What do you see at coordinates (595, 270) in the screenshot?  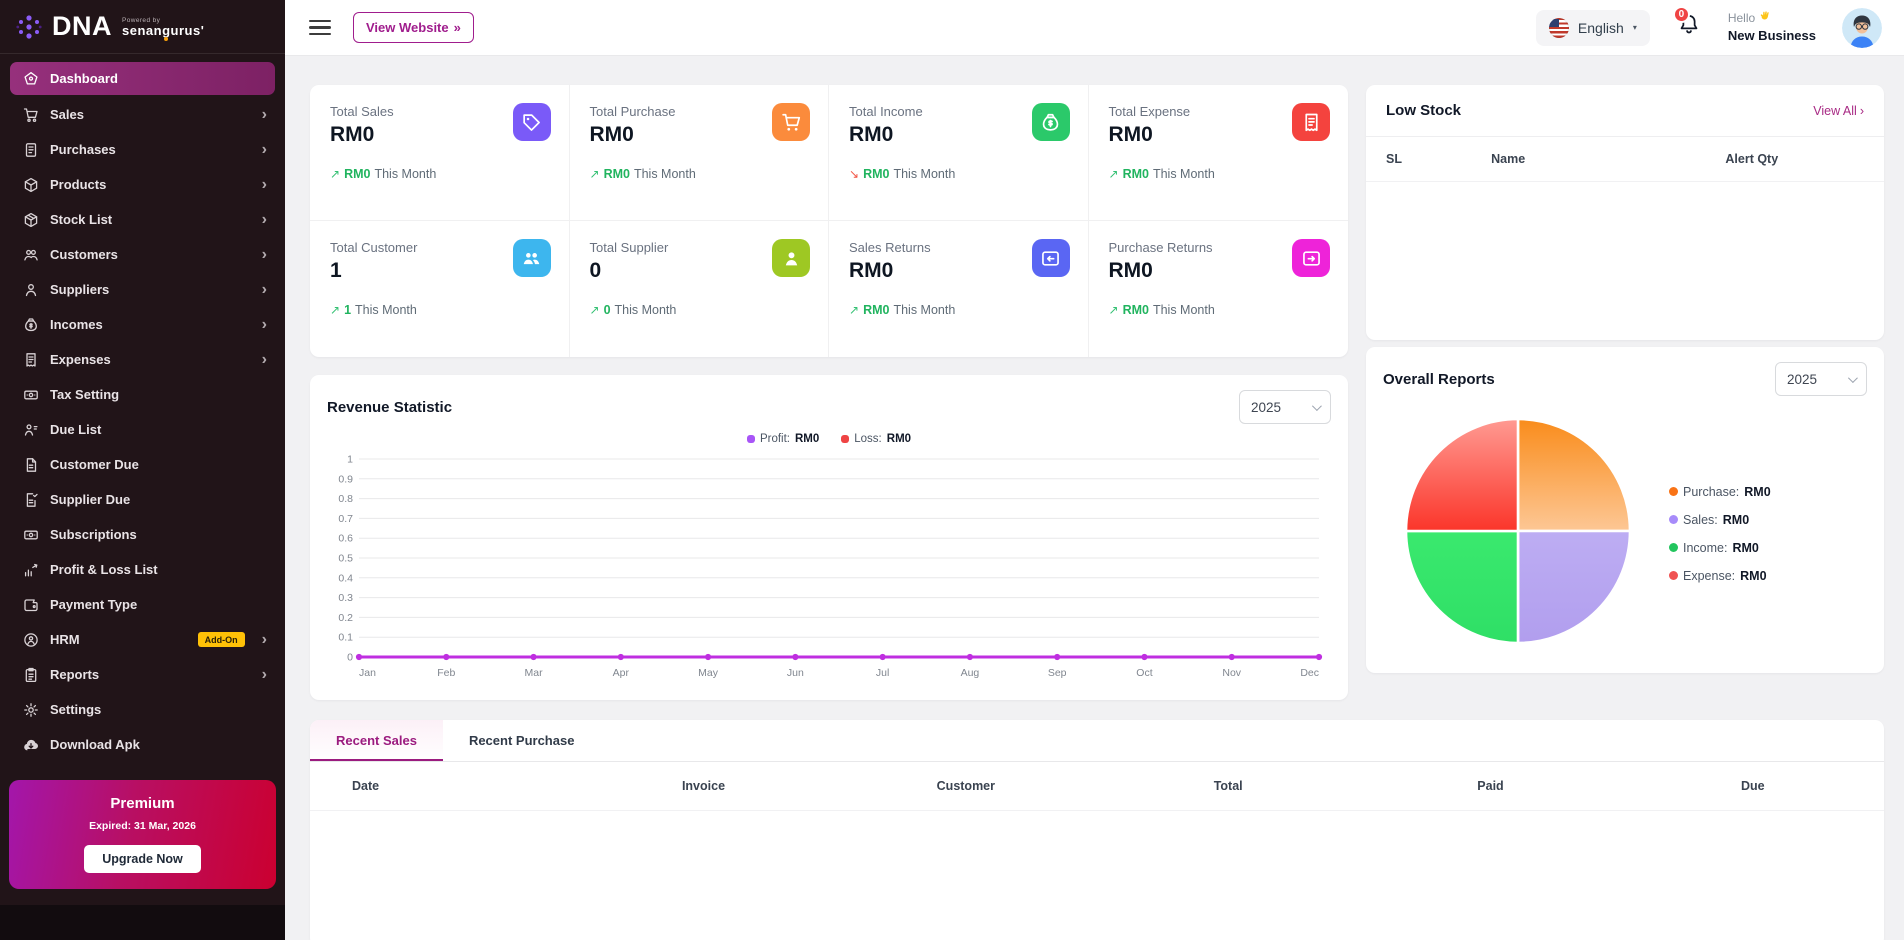 I see `stat-value: 0` at bounding box center [595, 270].